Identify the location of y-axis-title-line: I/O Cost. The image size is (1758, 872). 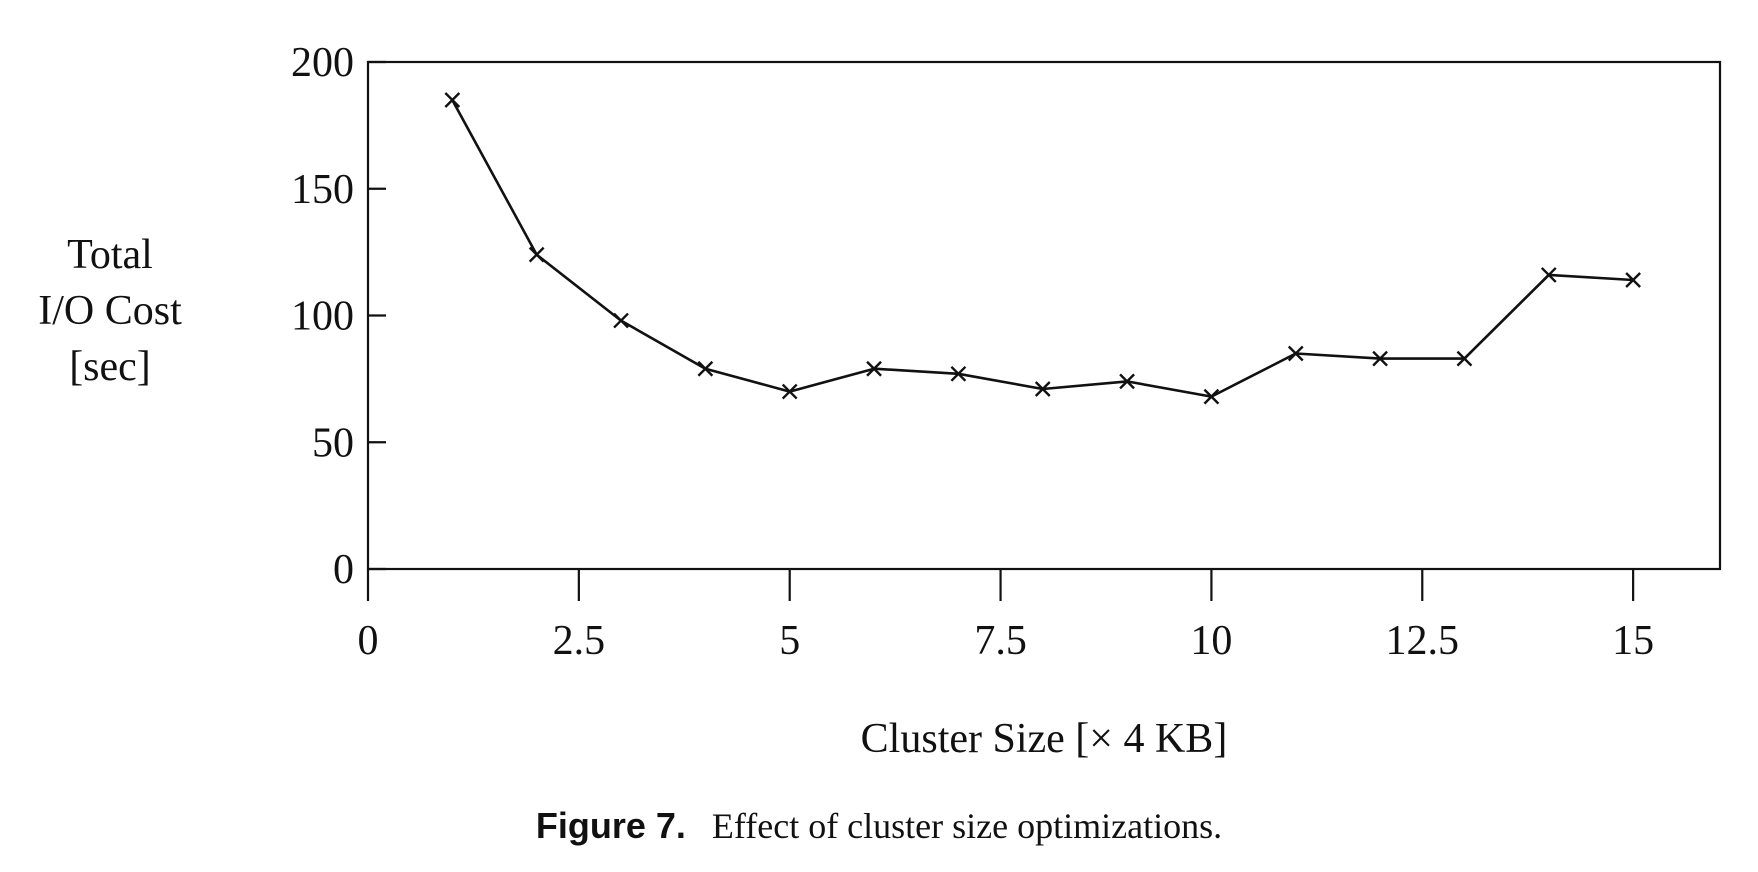
(110, 311).